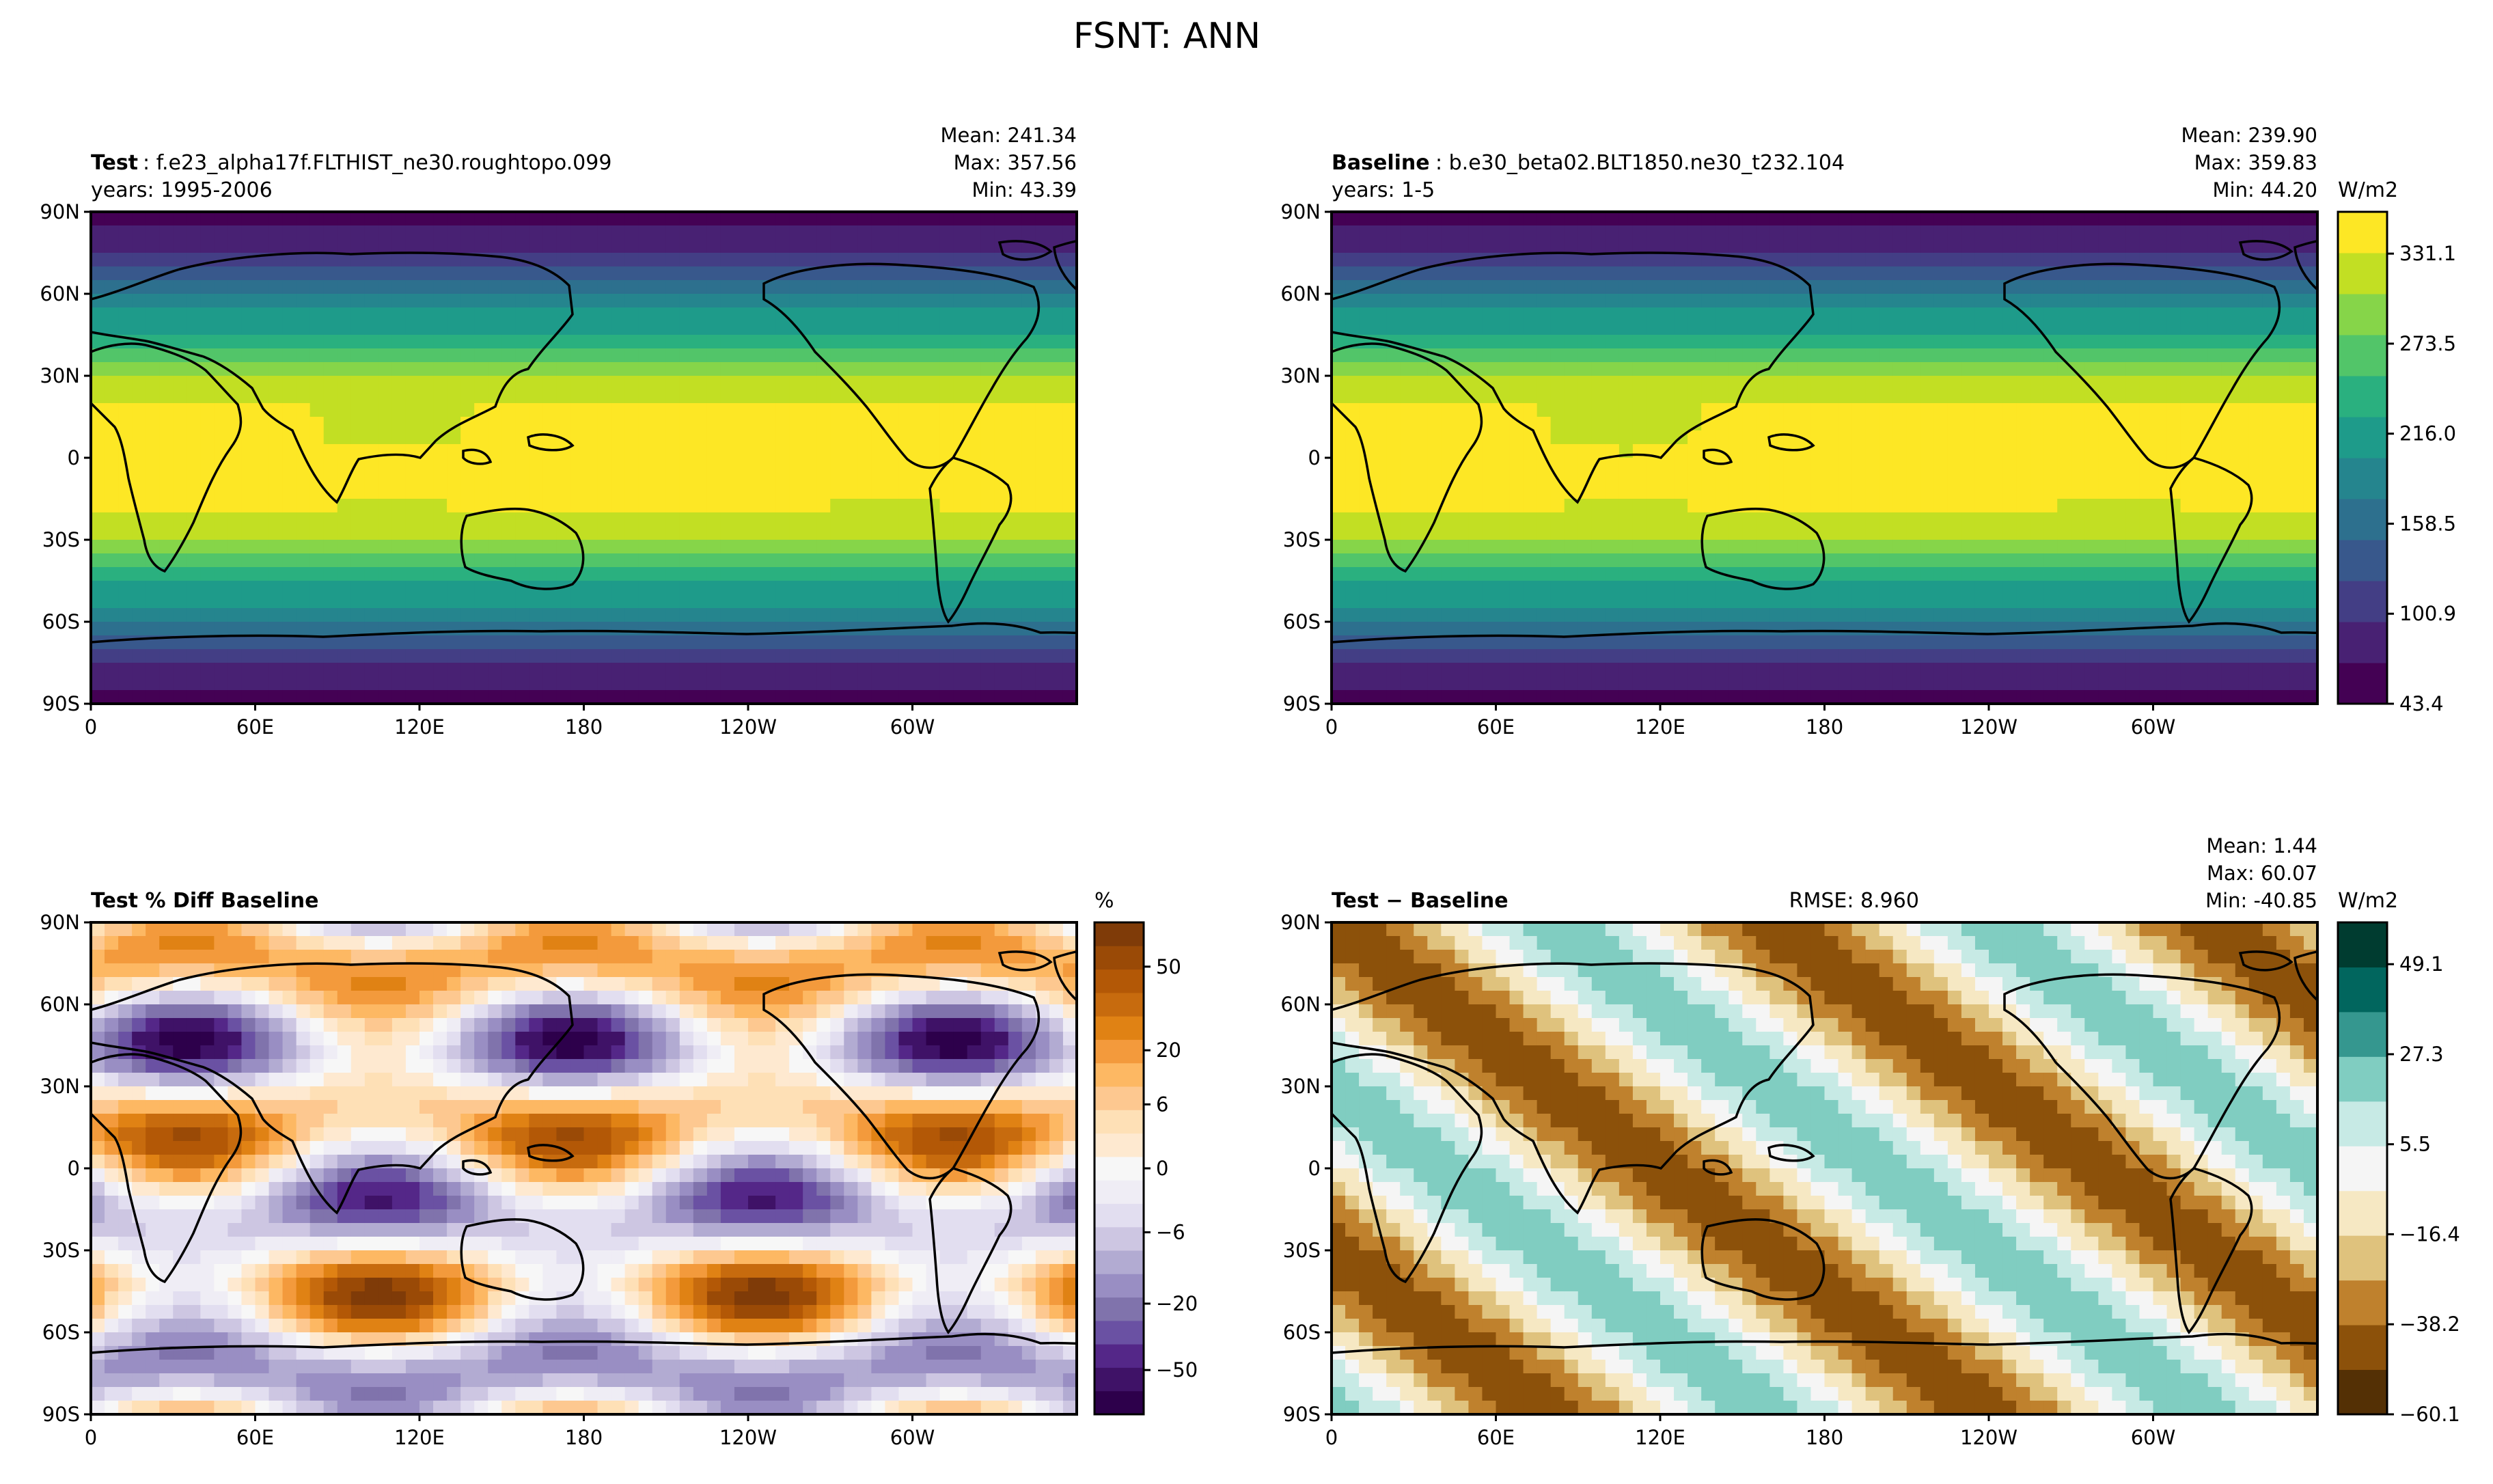 Image resolution: width=2493 pixels, height=1484 pixels. What do you see at coordinates (1177, 1370) in the screenshot?
I see `colorbar-tick-label: −50` at bounding box center [1177, 1370].